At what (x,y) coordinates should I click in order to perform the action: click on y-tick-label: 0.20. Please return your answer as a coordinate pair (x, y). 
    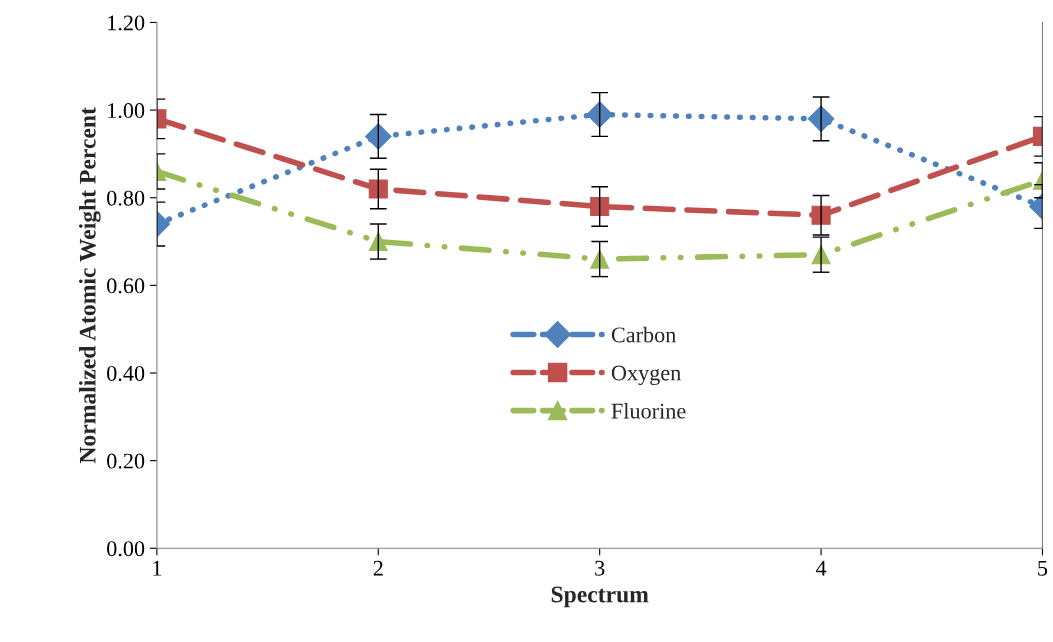
    Looking at the image, I should click on (126, 461).